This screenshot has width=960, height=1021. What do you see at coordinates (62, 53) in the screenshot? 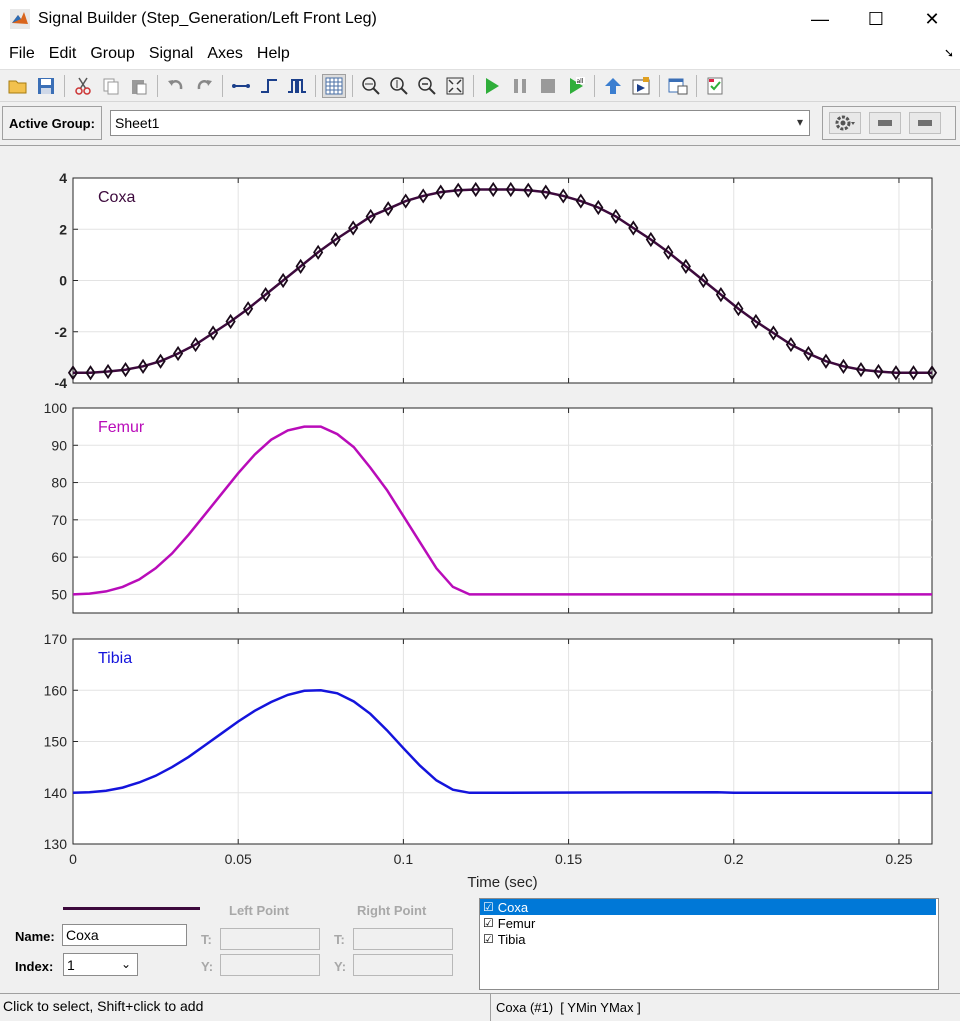
I see `menu-edit: Edit` at bounding box center [62, 53].